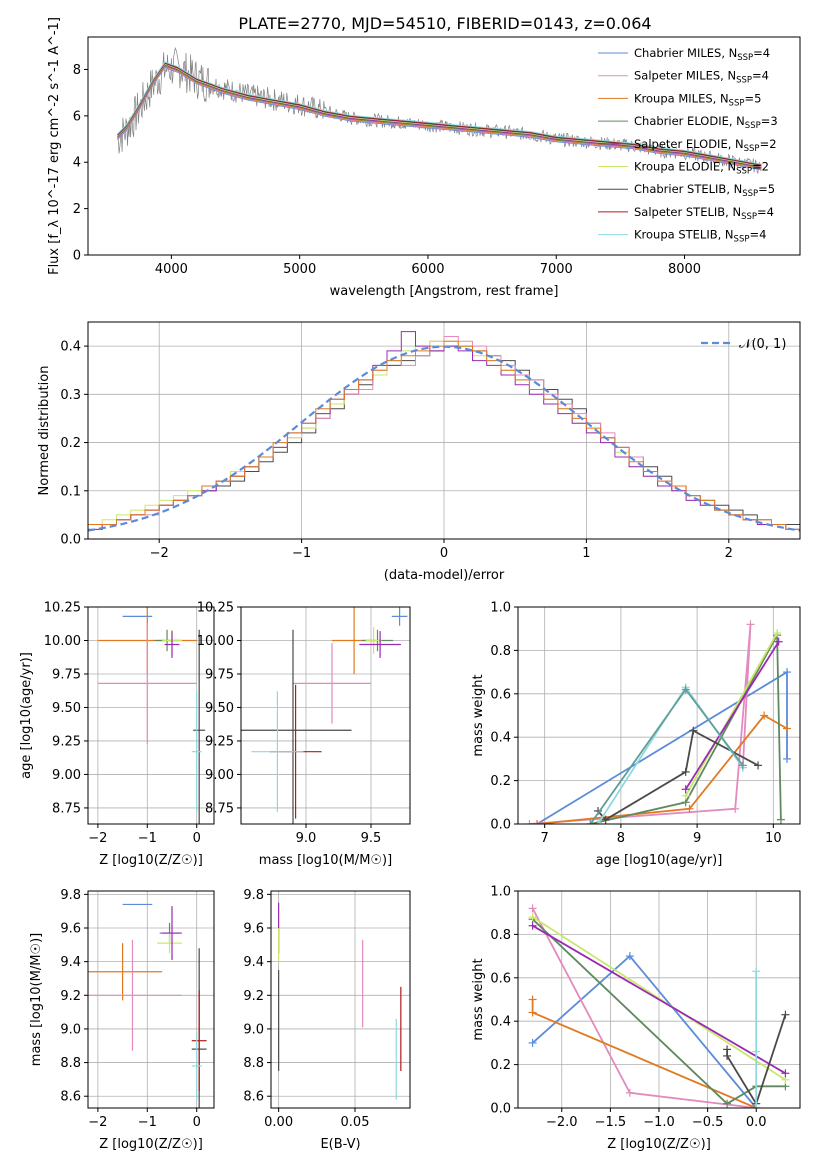 The height and width of the screenshot is (1170, 819). Describe the element at coordinates (702, 54) in the screenshot. I see `legend-label: Chabrier MILES, NSSP=4` at that location.